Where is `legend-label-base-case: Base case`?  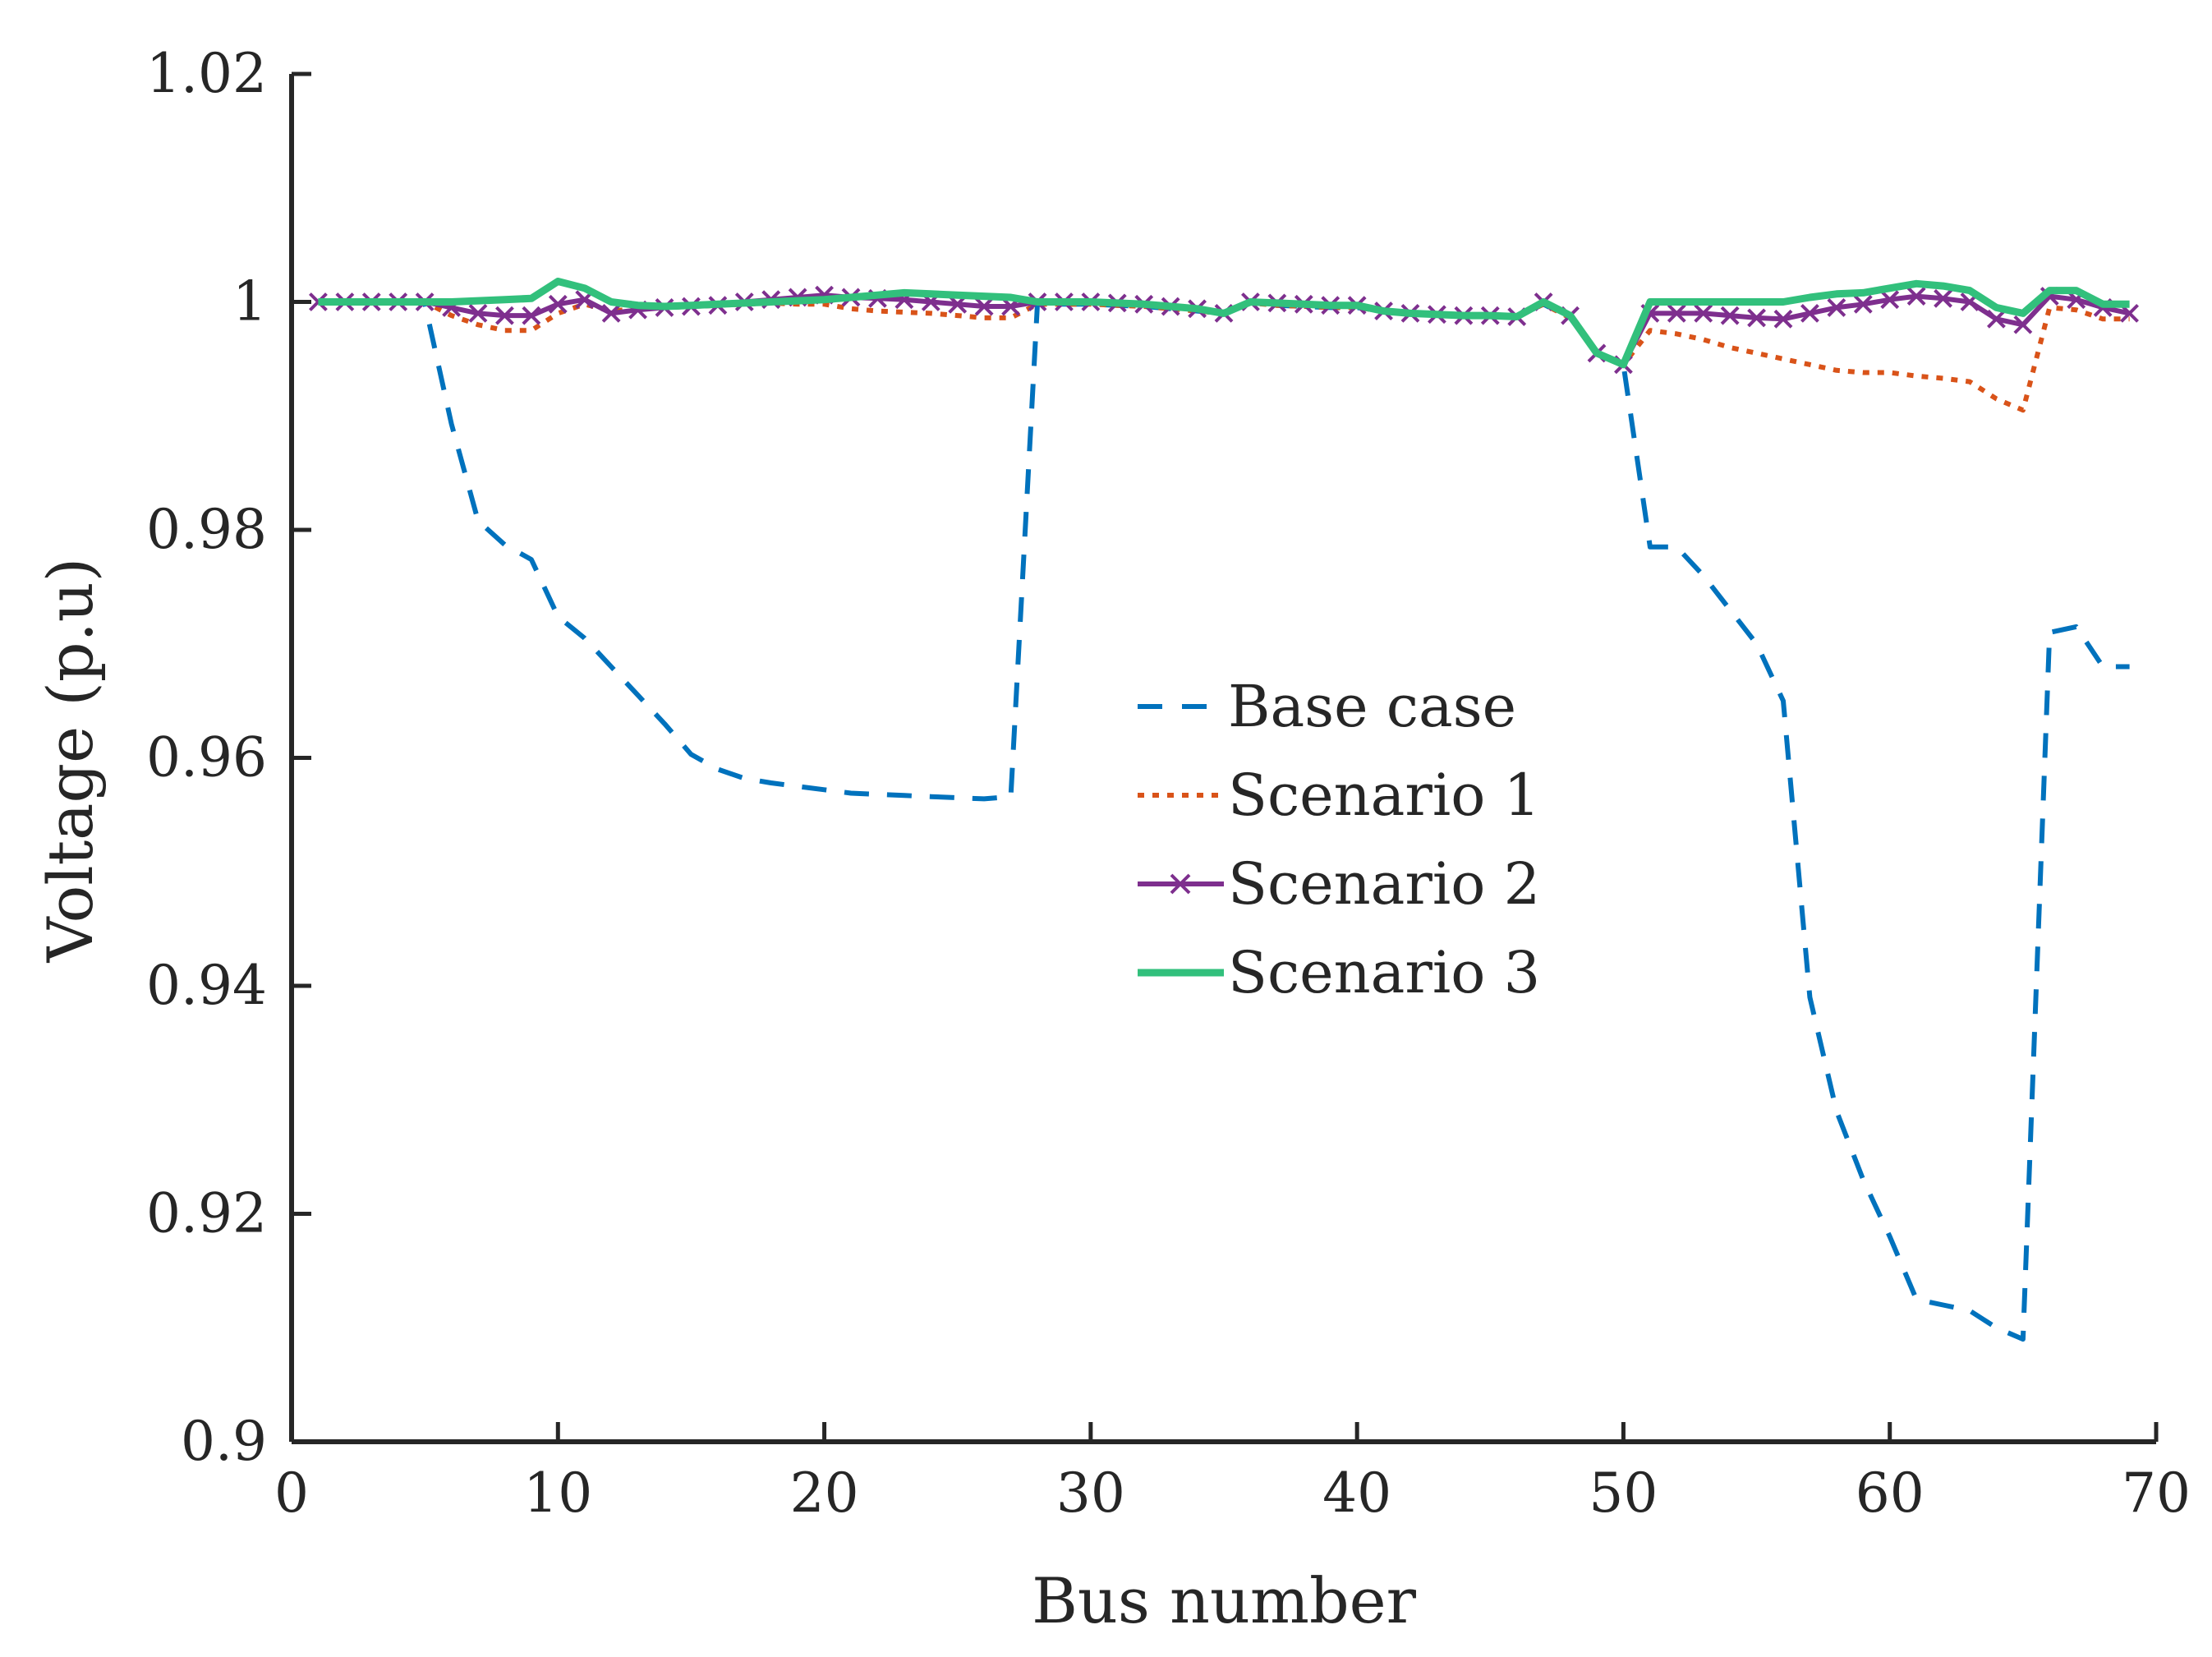 legend-label-base-case: Base case is located at coordinates (1372, 706).